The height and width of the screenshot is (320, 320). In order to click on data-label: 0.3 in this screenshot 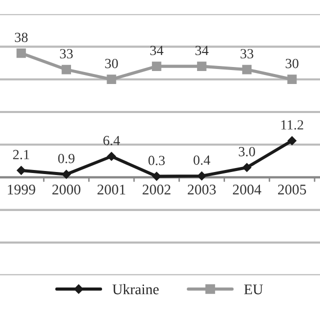, I will do `click(156, 161)`.